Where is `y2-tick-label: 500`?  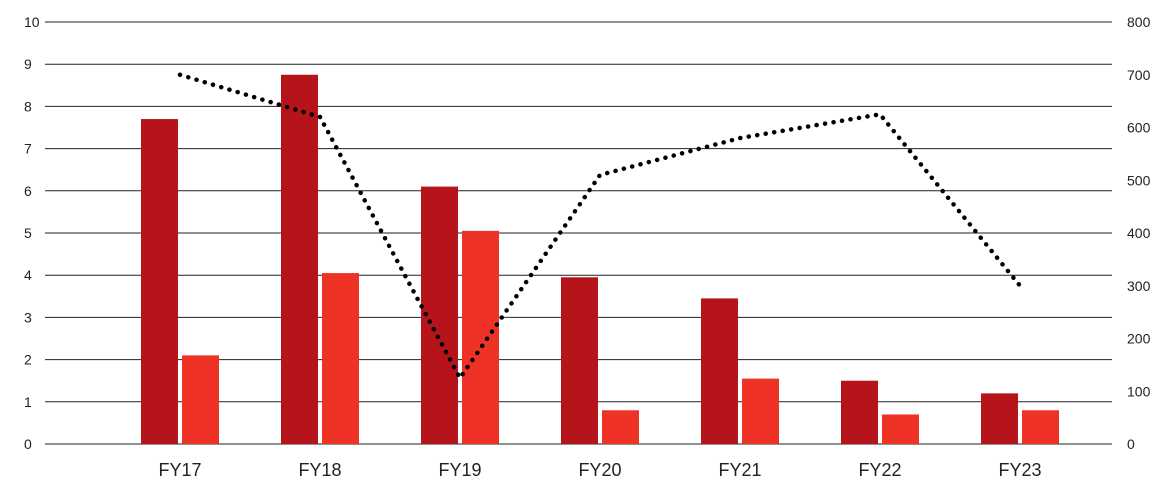
y2-tick-label: 500 is located at coordinates (1139, 180).